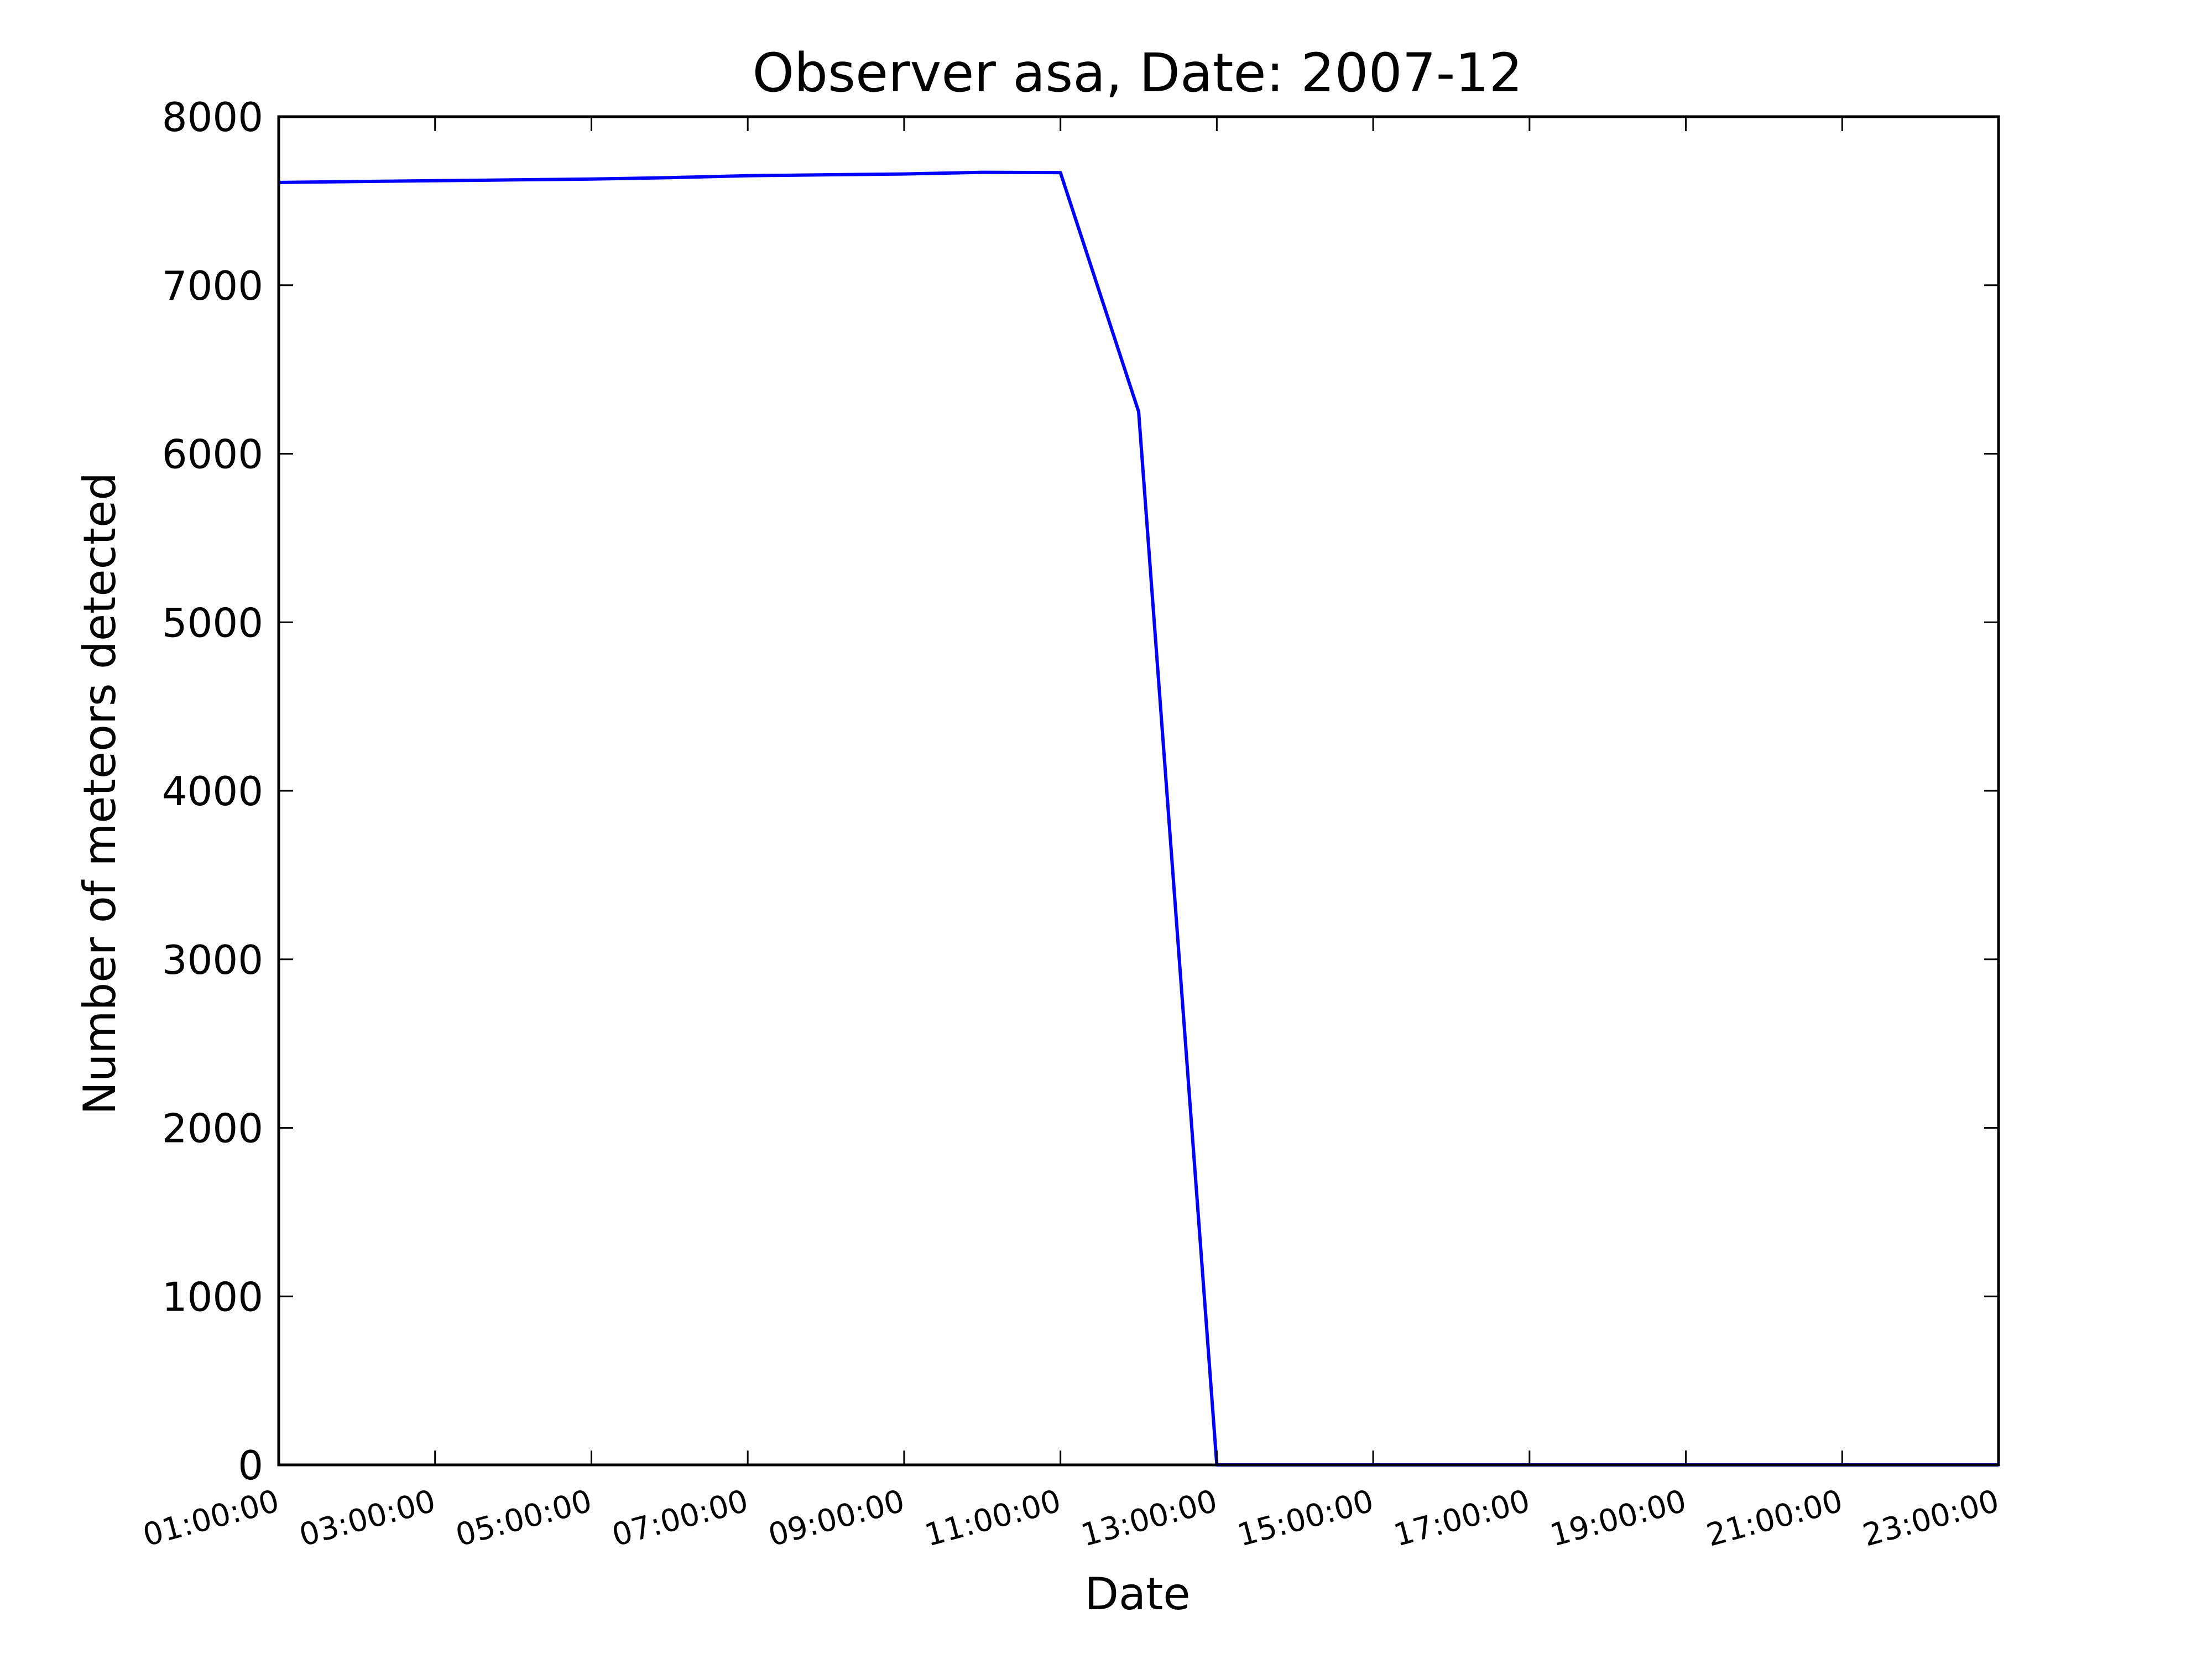 The height and width of the screenshot is (1659, 2212). I want to click on ytick-label: 2000, so click(213, 1129).